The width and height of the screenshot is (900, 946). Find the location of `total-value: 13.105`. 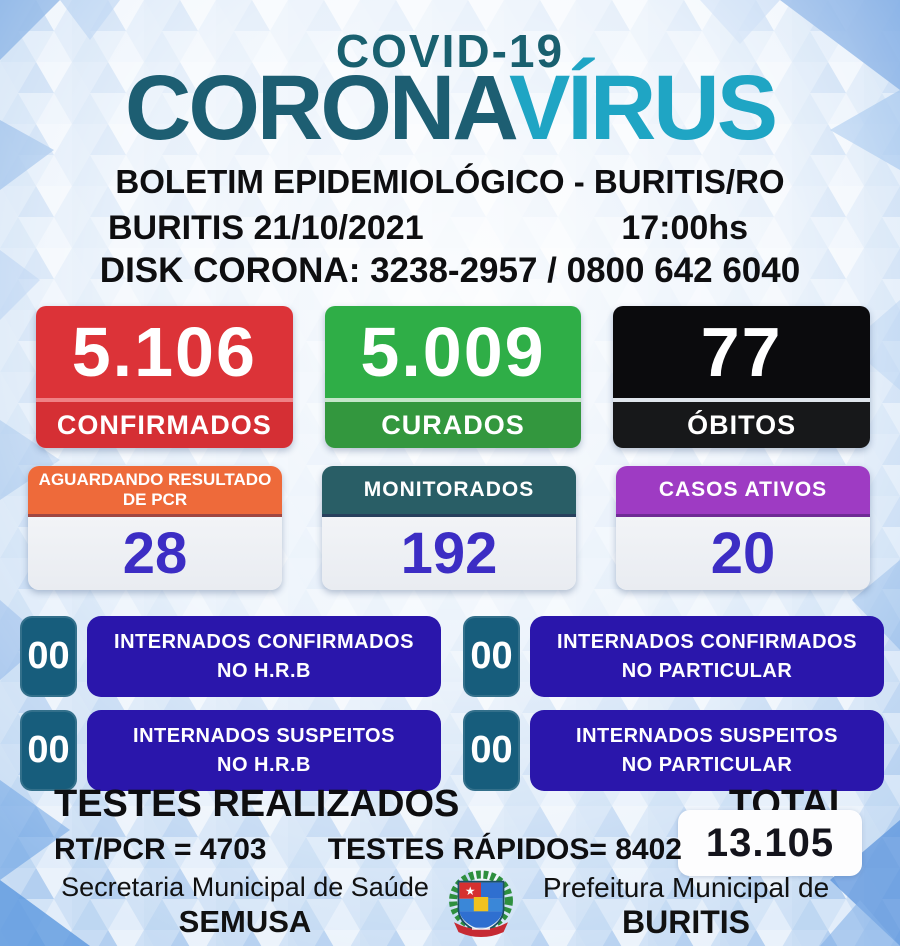

total-value: 13.105 is located at coordinates (770, 842).